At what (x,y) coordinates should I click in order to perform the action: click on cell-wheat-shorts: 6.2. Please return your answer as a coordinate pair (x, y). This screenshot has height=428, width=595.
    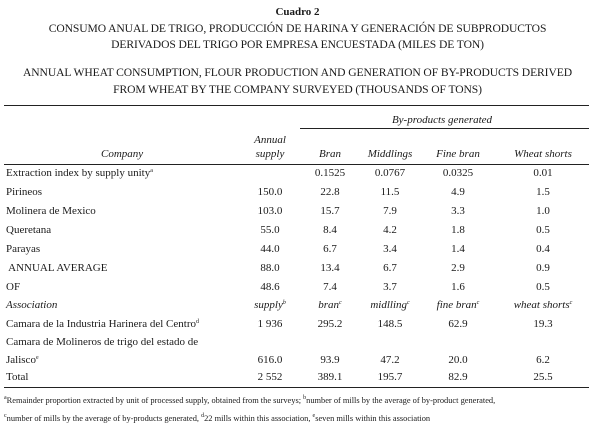
    Looking at the image, I should click on (543, 360).